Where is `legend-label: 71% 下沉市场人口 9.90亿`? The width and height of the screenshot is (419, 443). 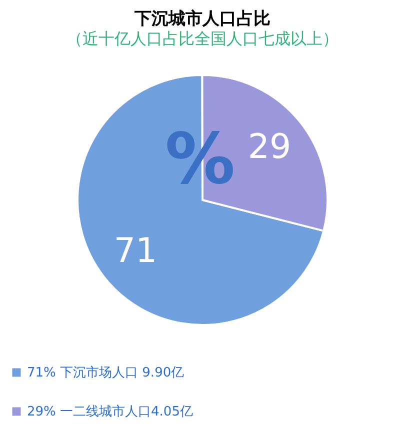 legend-label: 71% 下沉市场人口 9.90亿 is located at coordinates (105, 373).